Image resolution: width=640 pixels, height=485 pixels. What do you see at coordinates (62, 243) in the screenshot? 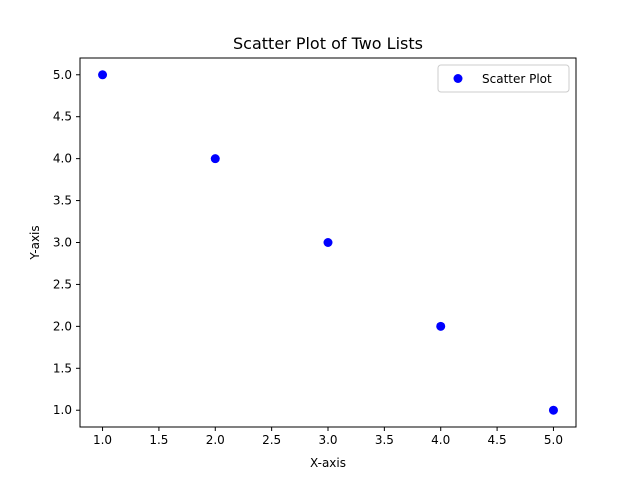
I see `y-tick-label: 3.0` at bounding box center [62, 243].